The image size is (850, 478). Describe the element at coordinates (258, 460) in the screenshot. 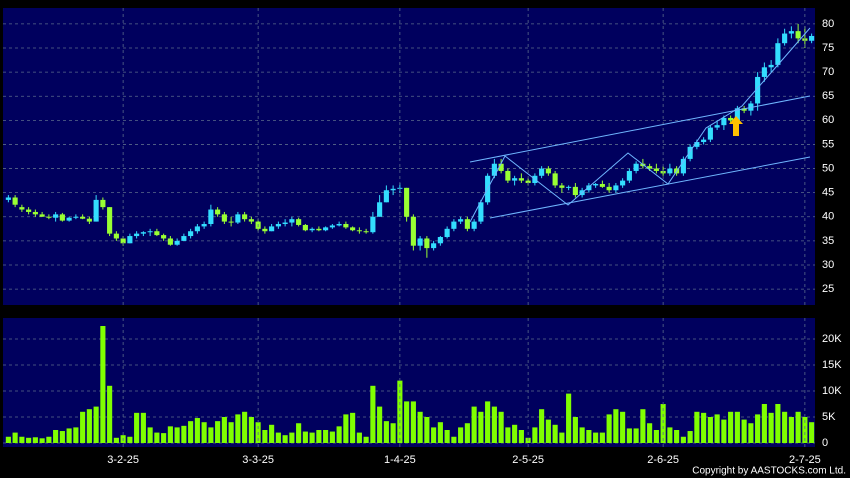

I see `x-tick-label: 3-3-25` at that location.